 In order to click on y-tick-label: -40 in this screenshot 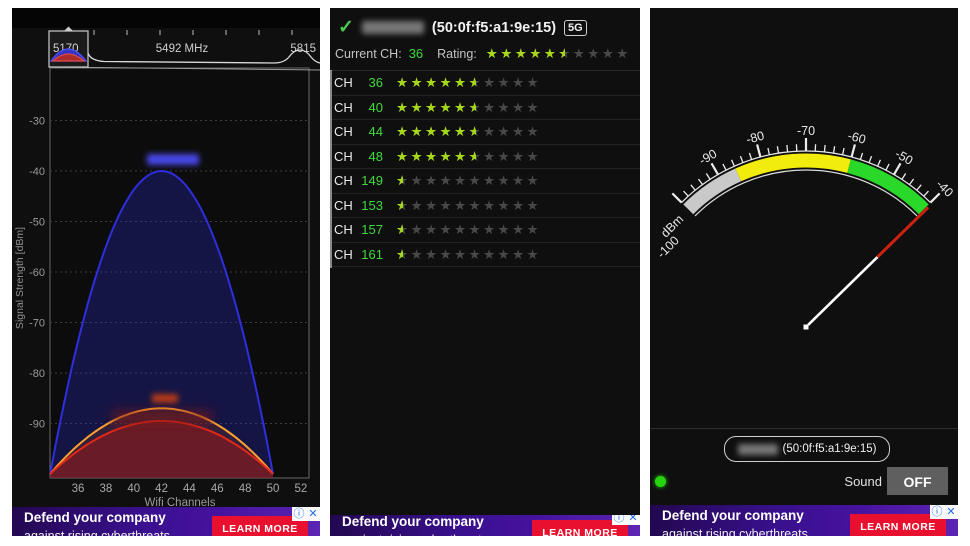, I will do `click(37, 172)`.